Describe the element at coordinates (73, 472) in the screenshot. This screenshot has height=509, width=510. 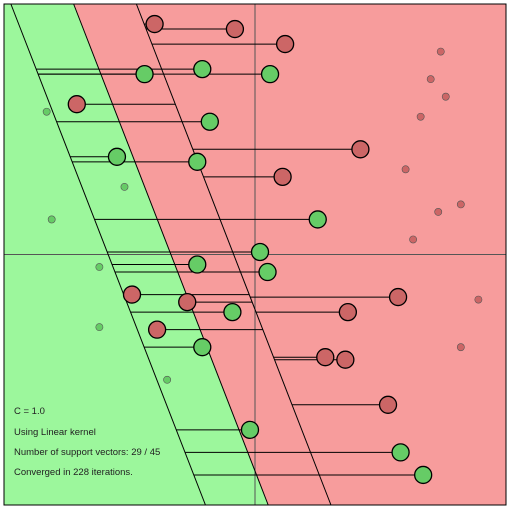
I see `iterations-label: Converged in 228 iterations.` at that location.